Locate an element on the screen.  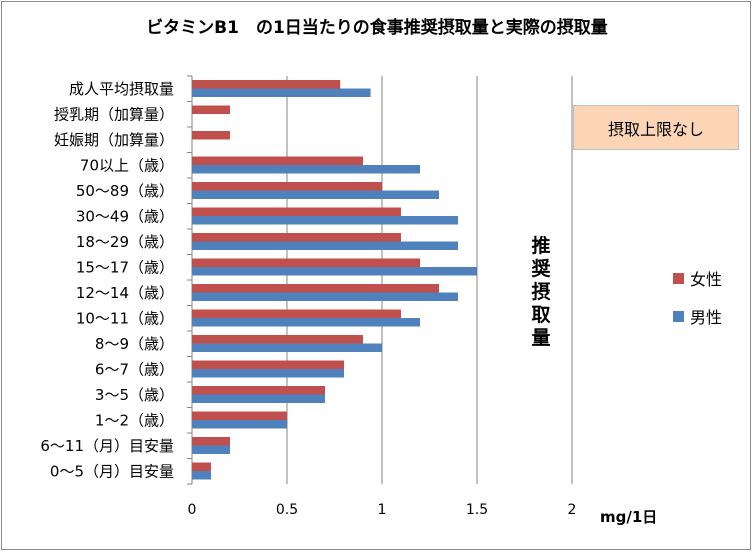
legend-label: 女性 is located at coordinates (706, 279).